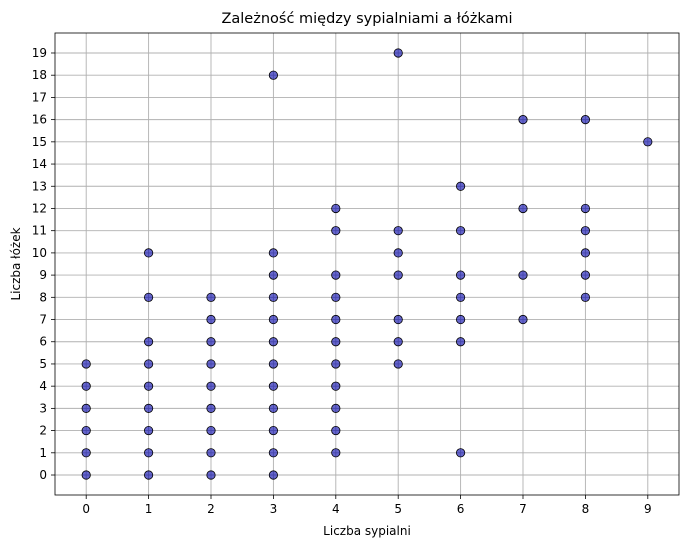 This screenshot has width=687, height=548. What do you see at coordinates (43, 408) in the screenshot?
I see `y-tick-label: 3` at bounding box center [43, 408].